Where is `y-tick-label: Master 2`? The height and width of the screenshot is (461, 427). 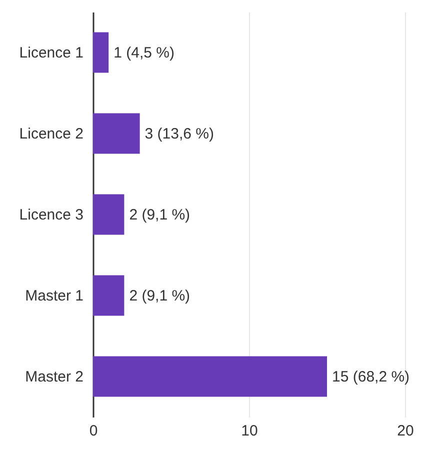
y-tick-label: Master 2 is located at coordinates (54, 377).